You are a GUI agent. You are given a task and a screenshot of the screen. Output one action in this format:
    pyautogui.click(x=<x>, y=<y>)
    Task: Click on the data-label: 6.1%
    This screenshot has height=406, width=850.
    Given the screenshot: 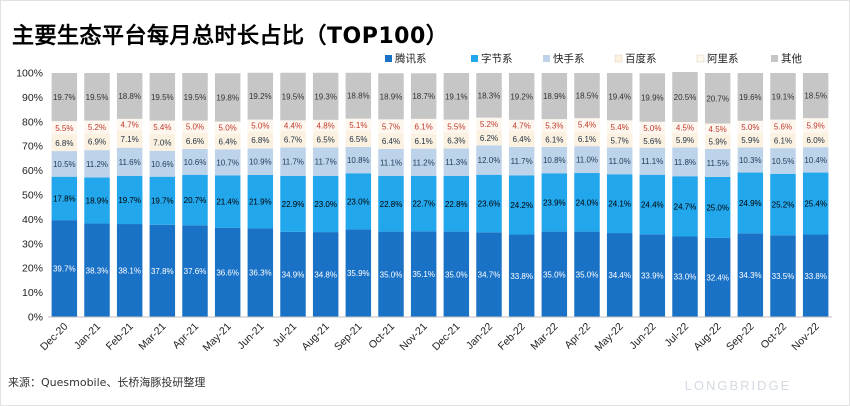 What is the action you would take?
    pyautogui.click(x=783, y=141)
    